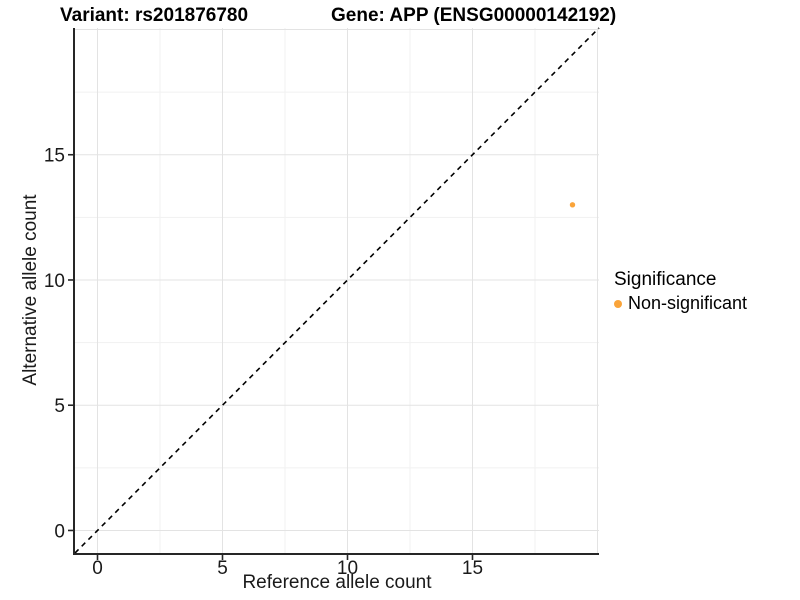 Image resolution: width=800 pixels, height=600 pixels. What do you see at coordinates (665, 279) in the screenshot?
I see `legend-title: Significance` at bounding box center [665, 279].